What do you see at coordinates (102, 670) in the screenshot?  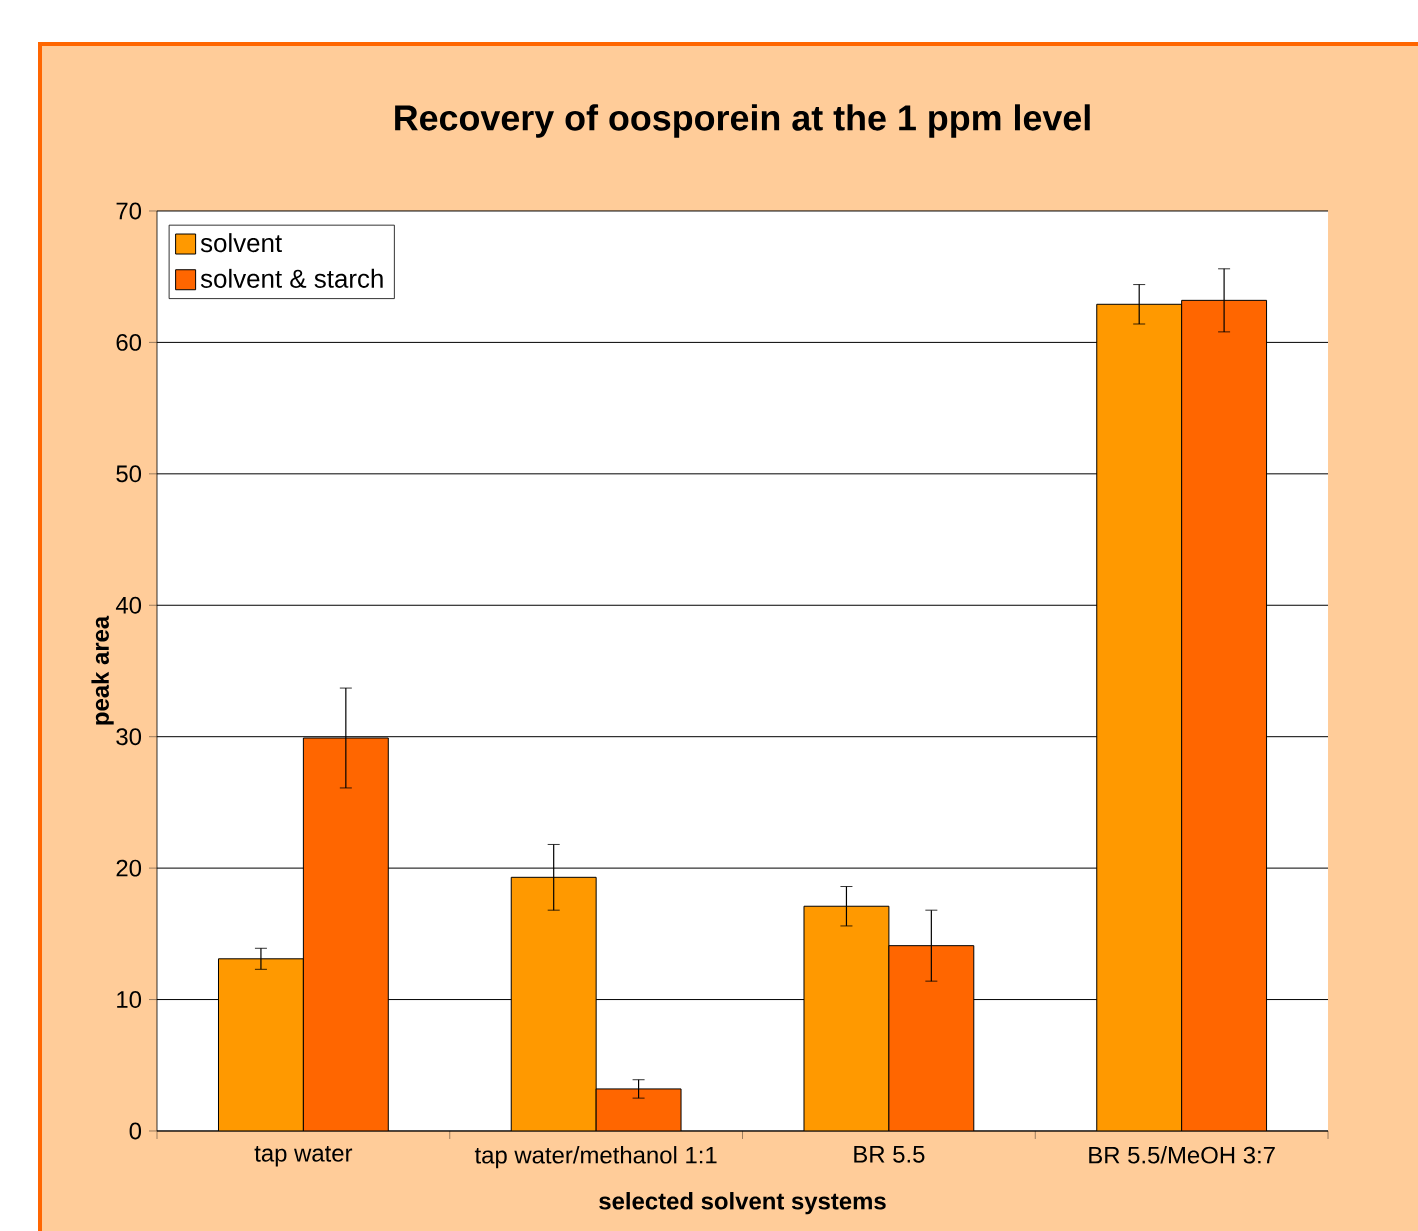 I see `y-axis-title: peak area` at bounding box center [102, 670].